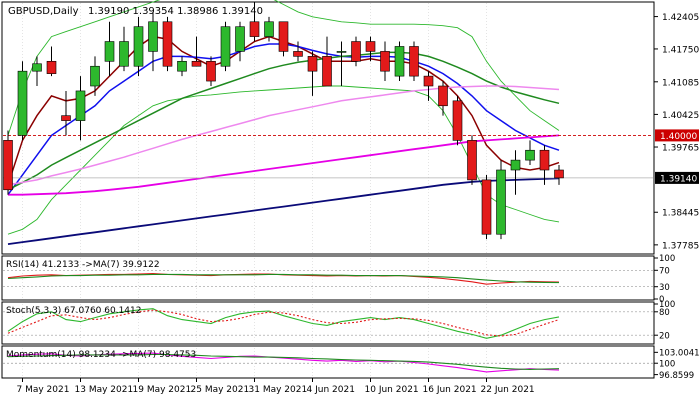 The width and height of the screenshot is (700, 400). I want to click on stoch-pane-frame, so click(328, 323).